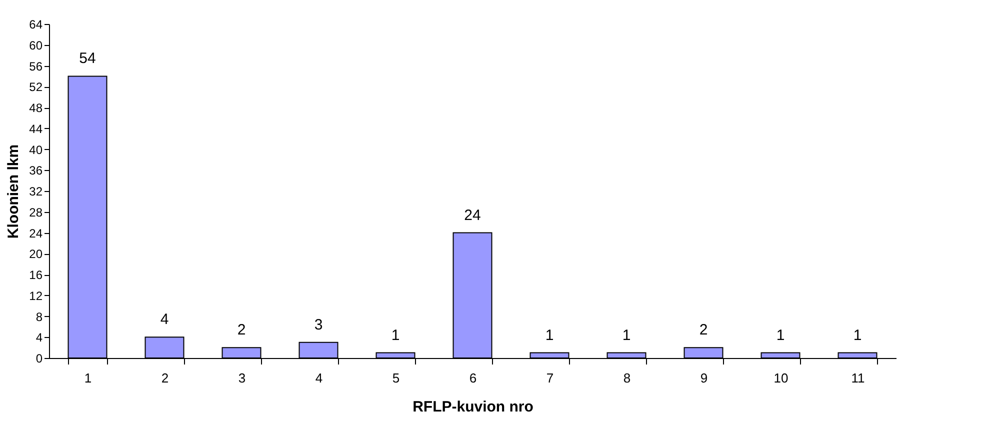 The width and height of the screenshot is (982, 441). What do you see at coordinates (627, 378) in the screenshot?
I see `x-tick-label: 8` at bounding box center [627, 378].